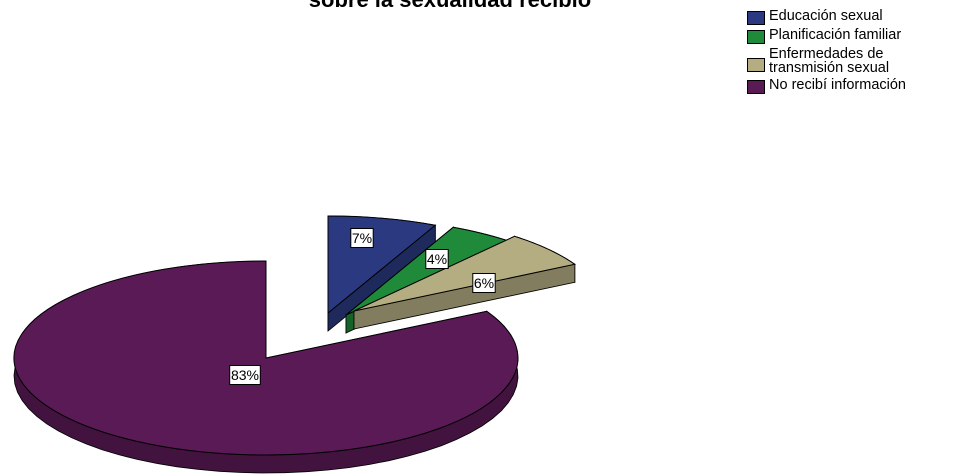 Image resolution: width=973 pixels, height=475 pixels. What do you see at coordinates (829, 61) in the screenshot?
I see `legend-label: Enfermedades de transmisión sexual` at bounding box center [829, 61].